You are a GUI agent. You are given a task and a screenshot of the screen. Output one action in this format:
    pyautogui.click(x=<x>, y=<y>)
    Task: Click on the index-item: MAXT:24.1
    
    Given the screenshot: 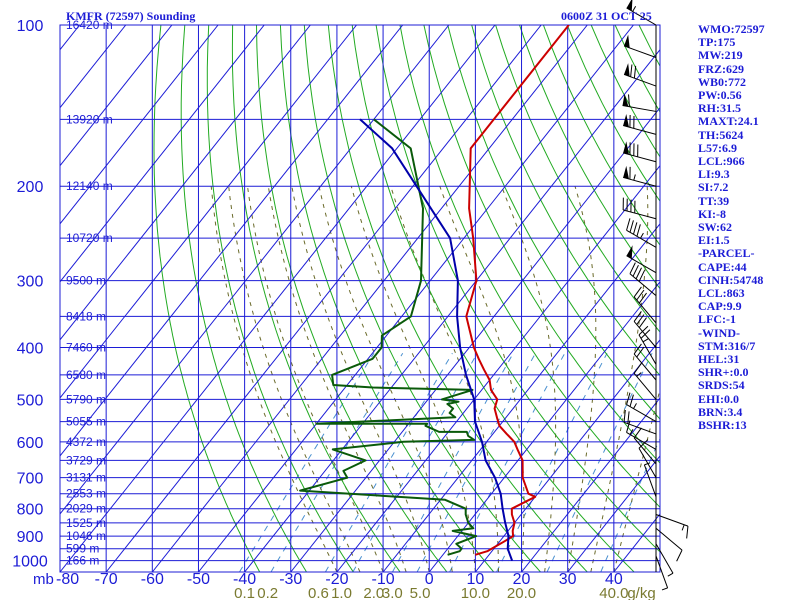 What is the action you would take?
    pyautogui.click(x=728, y=121)
    